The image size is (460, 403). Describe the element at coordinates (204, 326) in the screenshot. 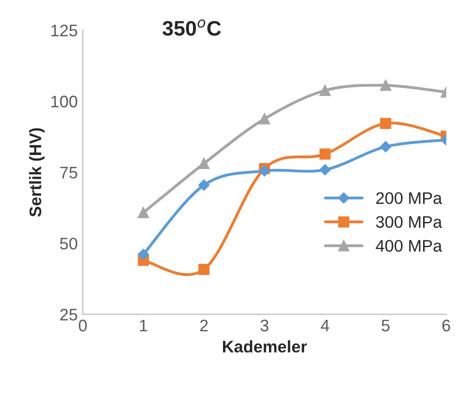

I see `x-tick-label: 2` at that location.